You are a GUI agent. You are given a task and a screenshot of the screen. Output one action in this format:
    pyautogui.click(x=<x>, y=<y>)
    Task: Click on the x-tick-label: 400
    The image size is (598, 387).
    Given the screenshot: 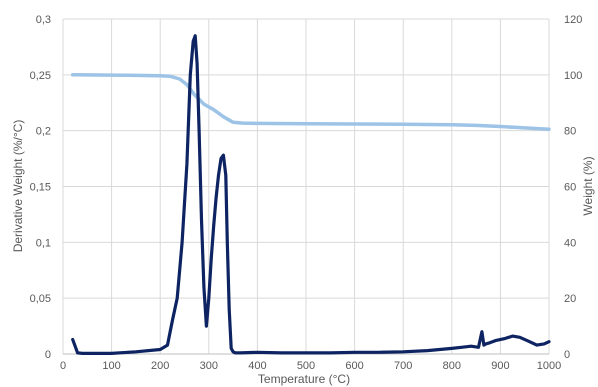 What is the action you would take?
    pyautogui.click(x=257, y=366)
    